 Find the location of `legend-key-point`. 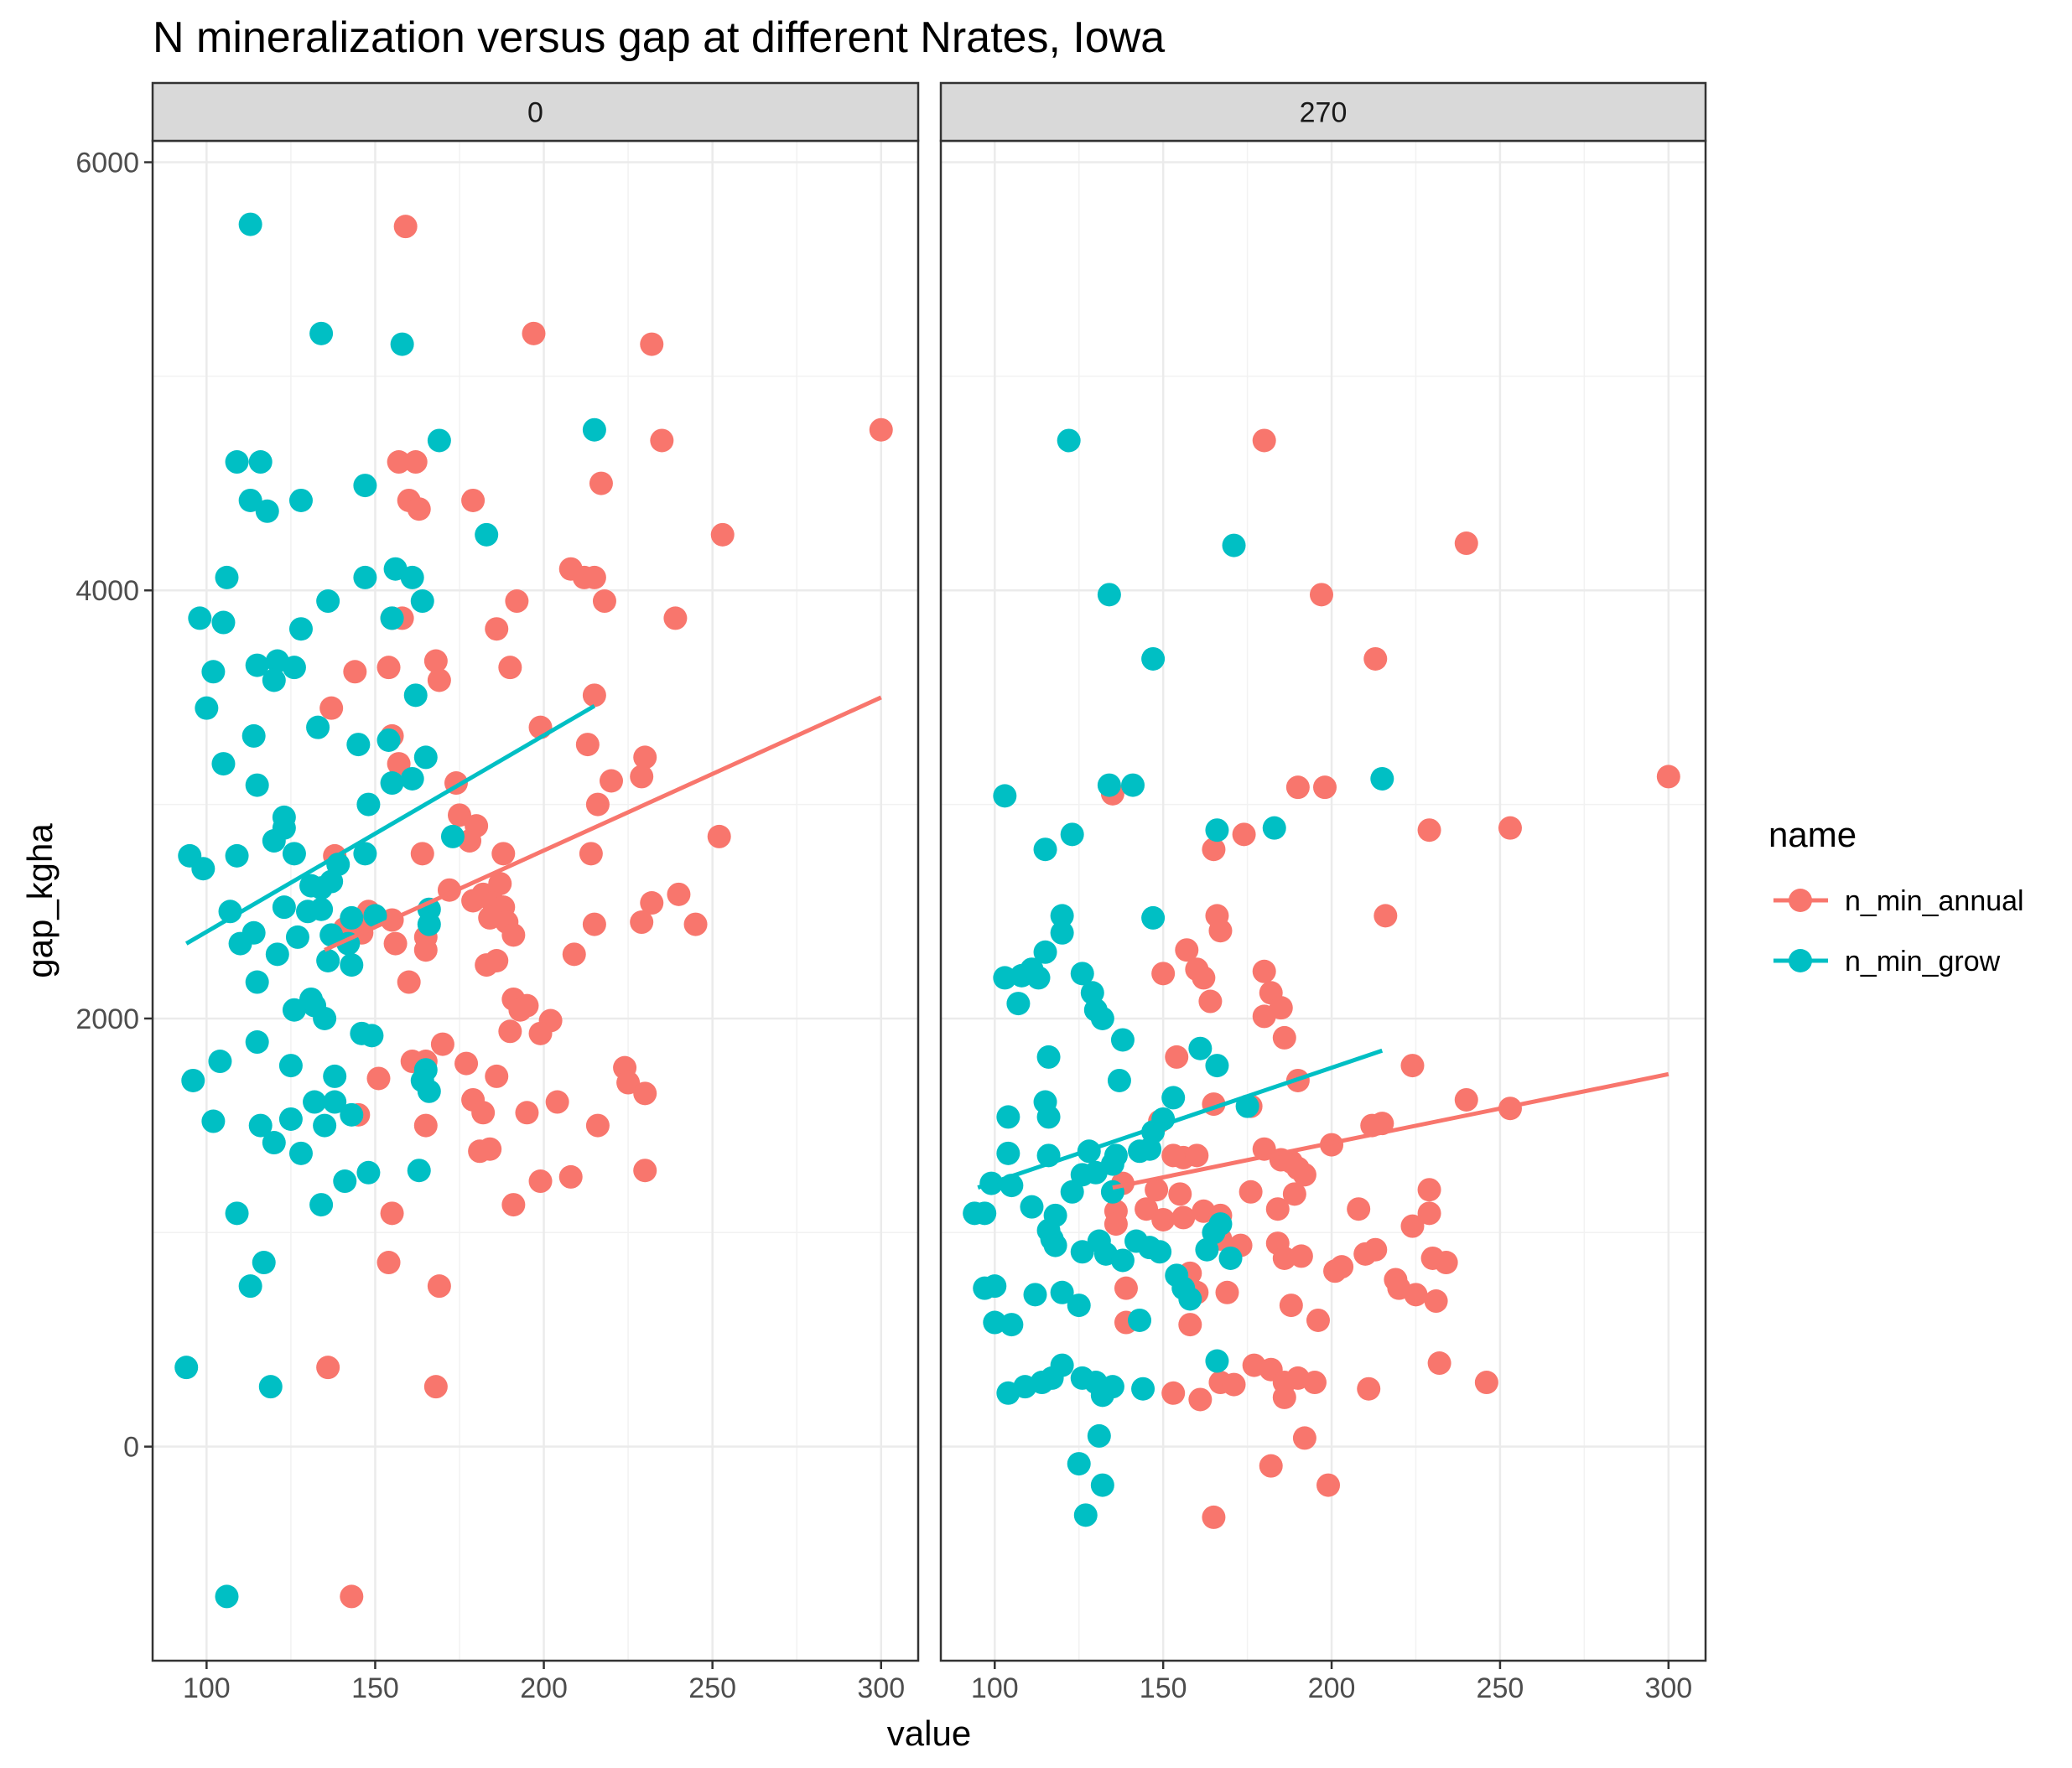

legend-key-point is located at coordinates (1800, 900).